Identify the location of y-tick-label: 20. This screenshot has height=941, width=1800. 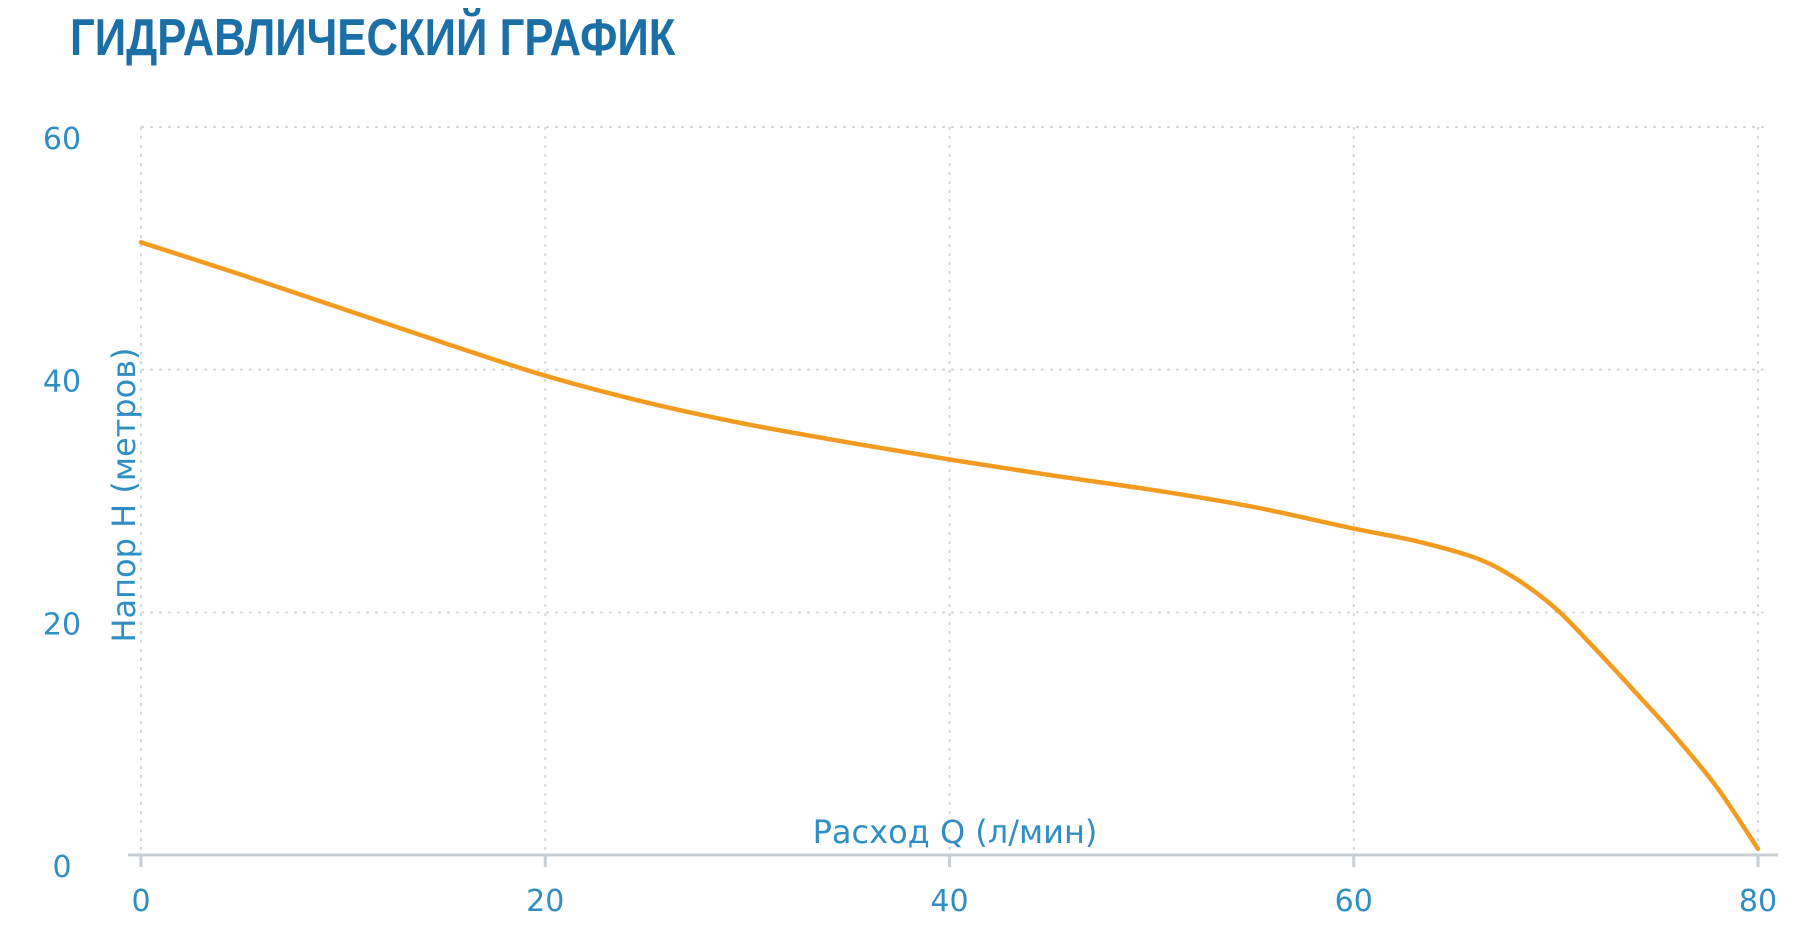
(62, 624).